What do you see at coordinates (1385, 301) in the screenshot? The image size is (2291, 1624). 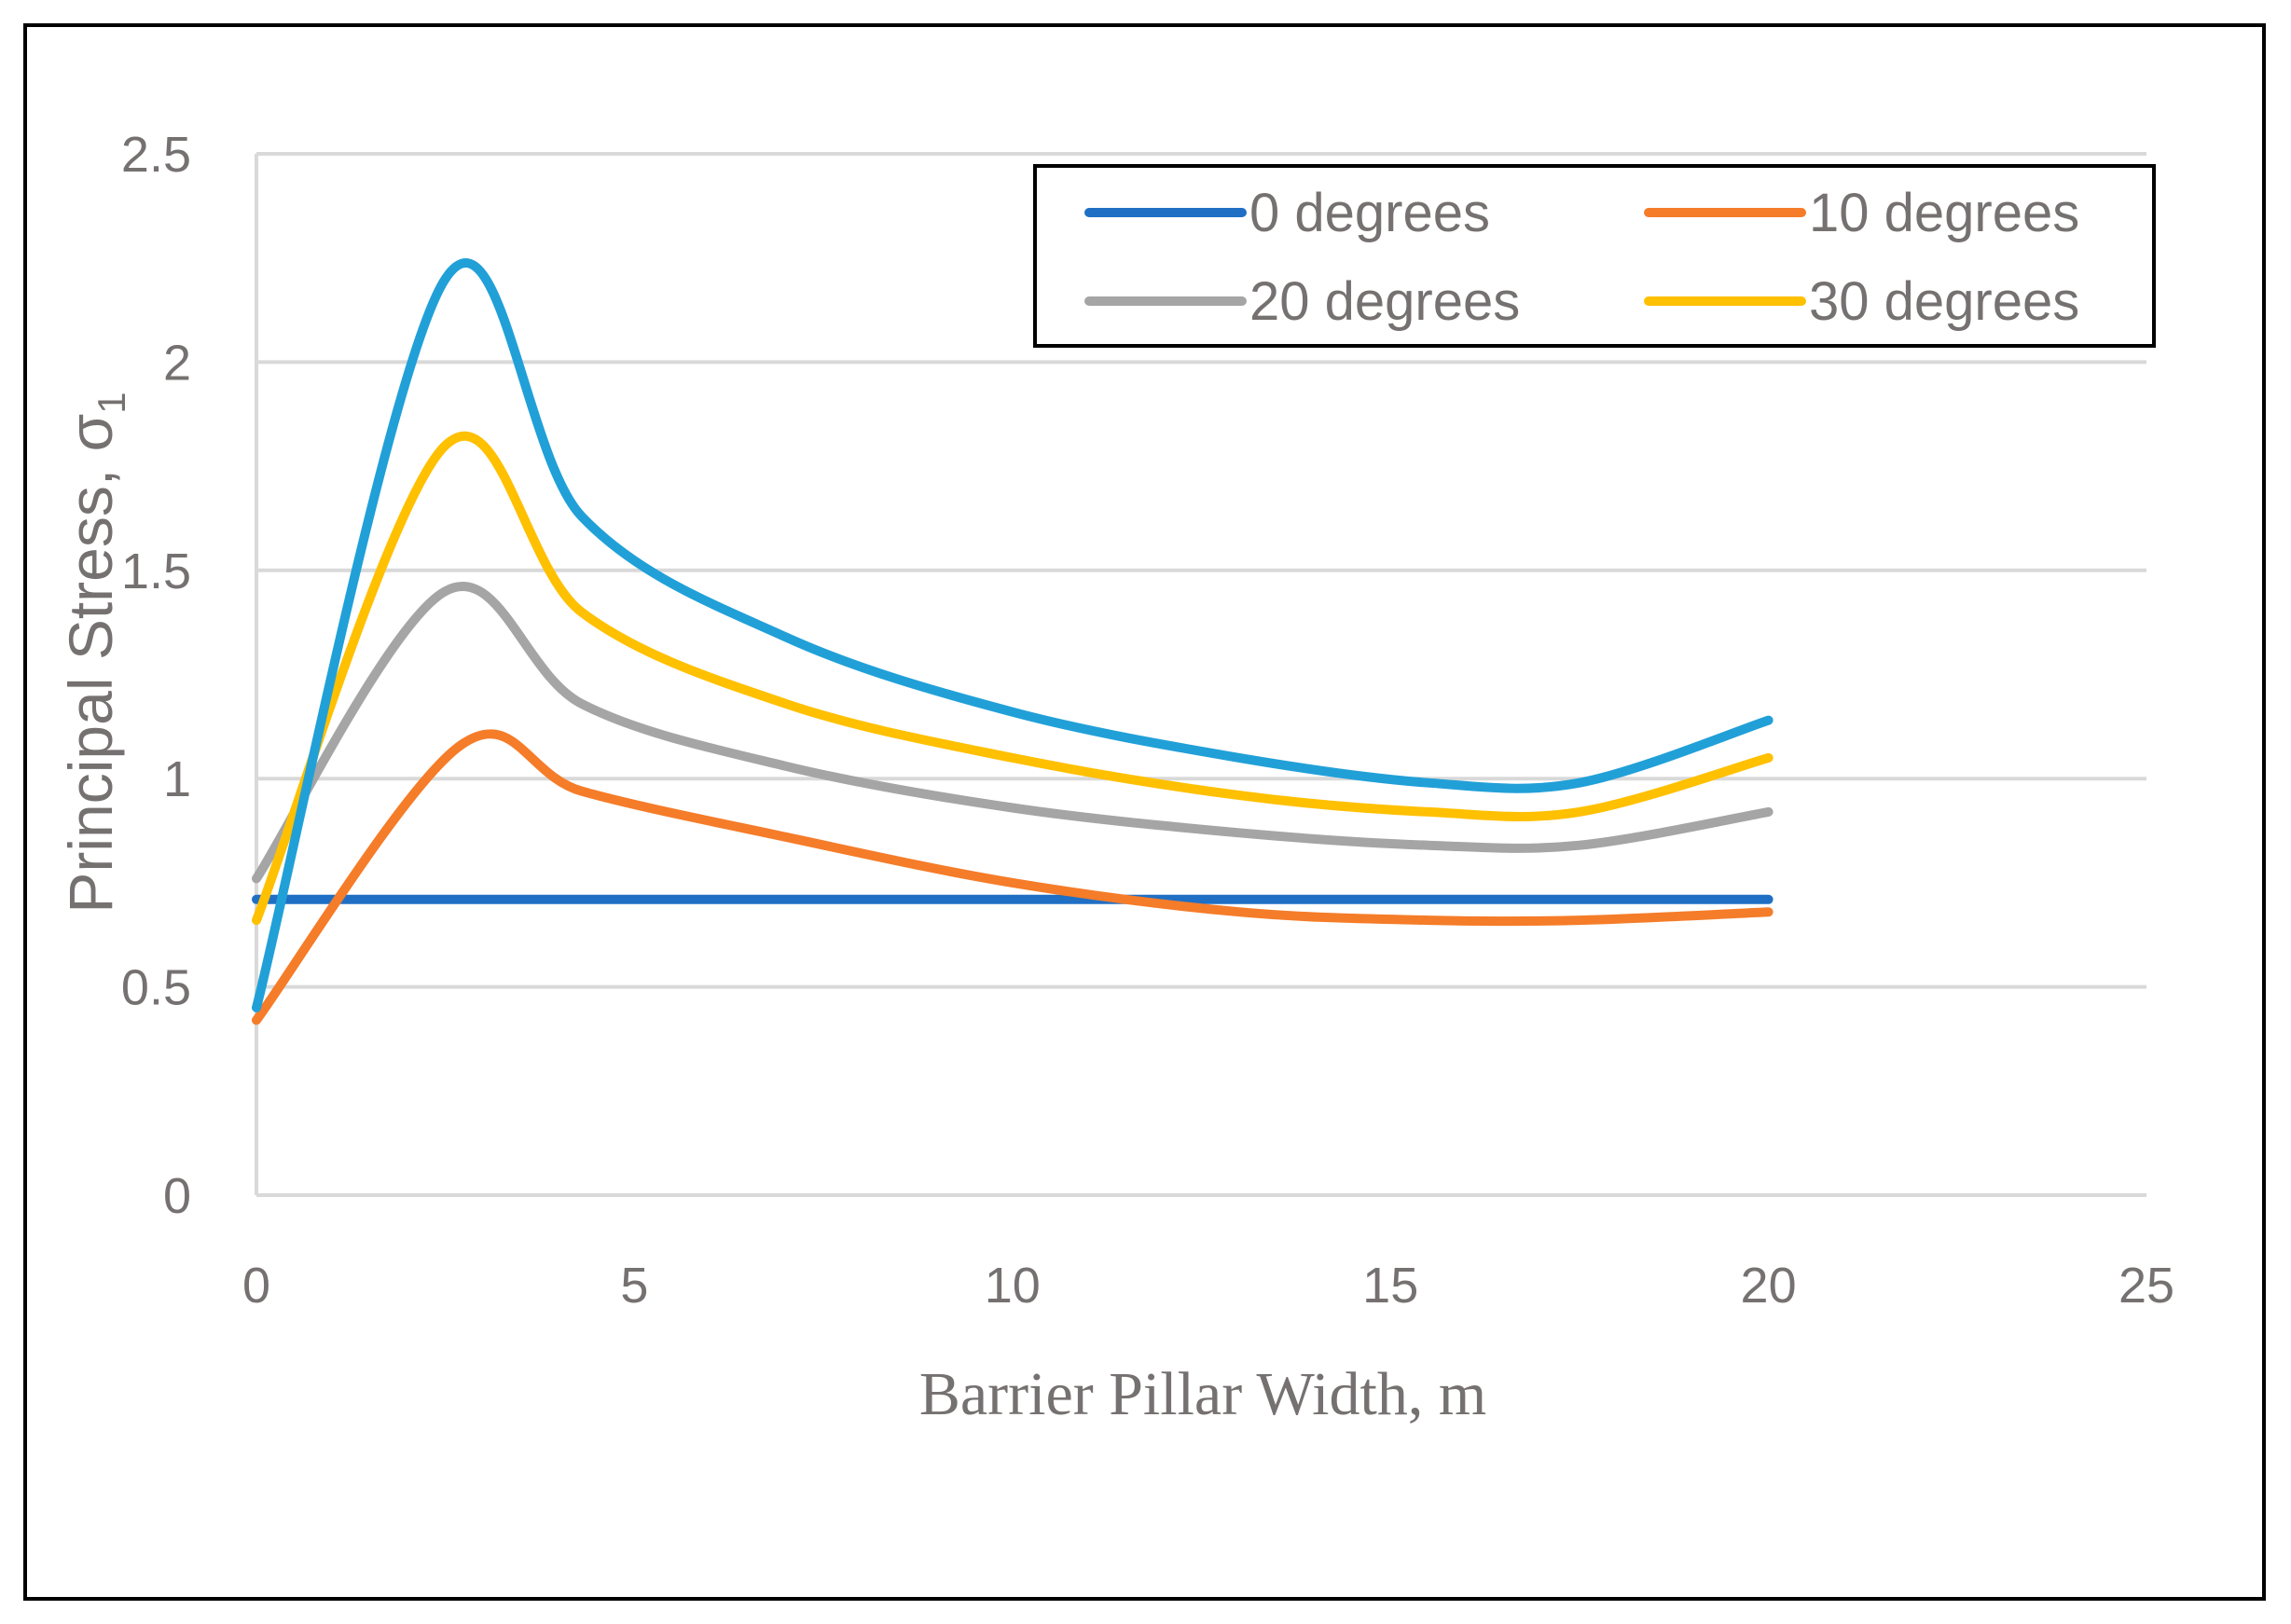 I see `legend-label: 20 degrees` at bounding box center [1385, 301].